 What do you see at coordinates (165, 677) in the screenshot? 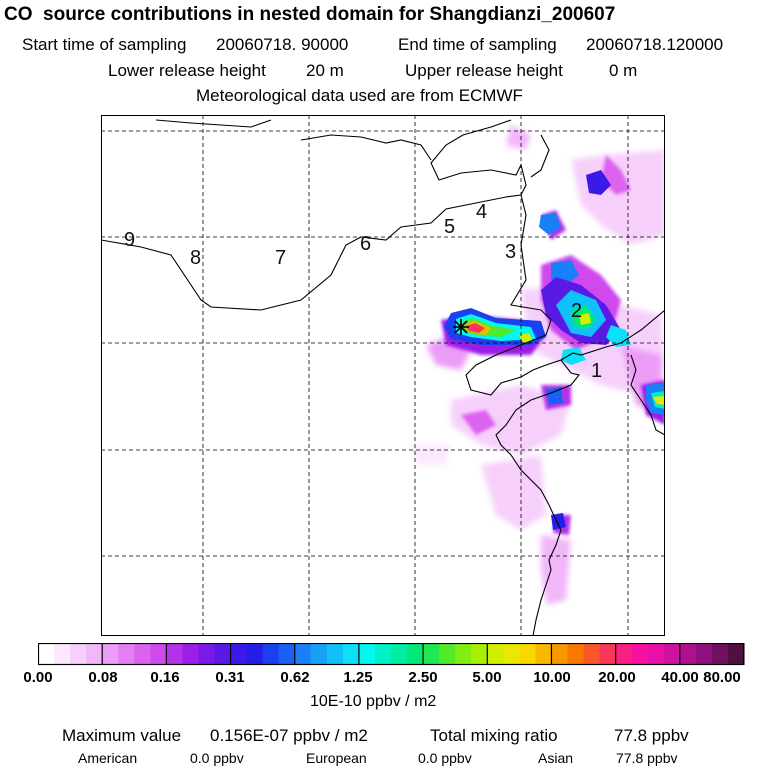
I see `colorbar-tick-2: 0.16` at bounding box center [165, 677].